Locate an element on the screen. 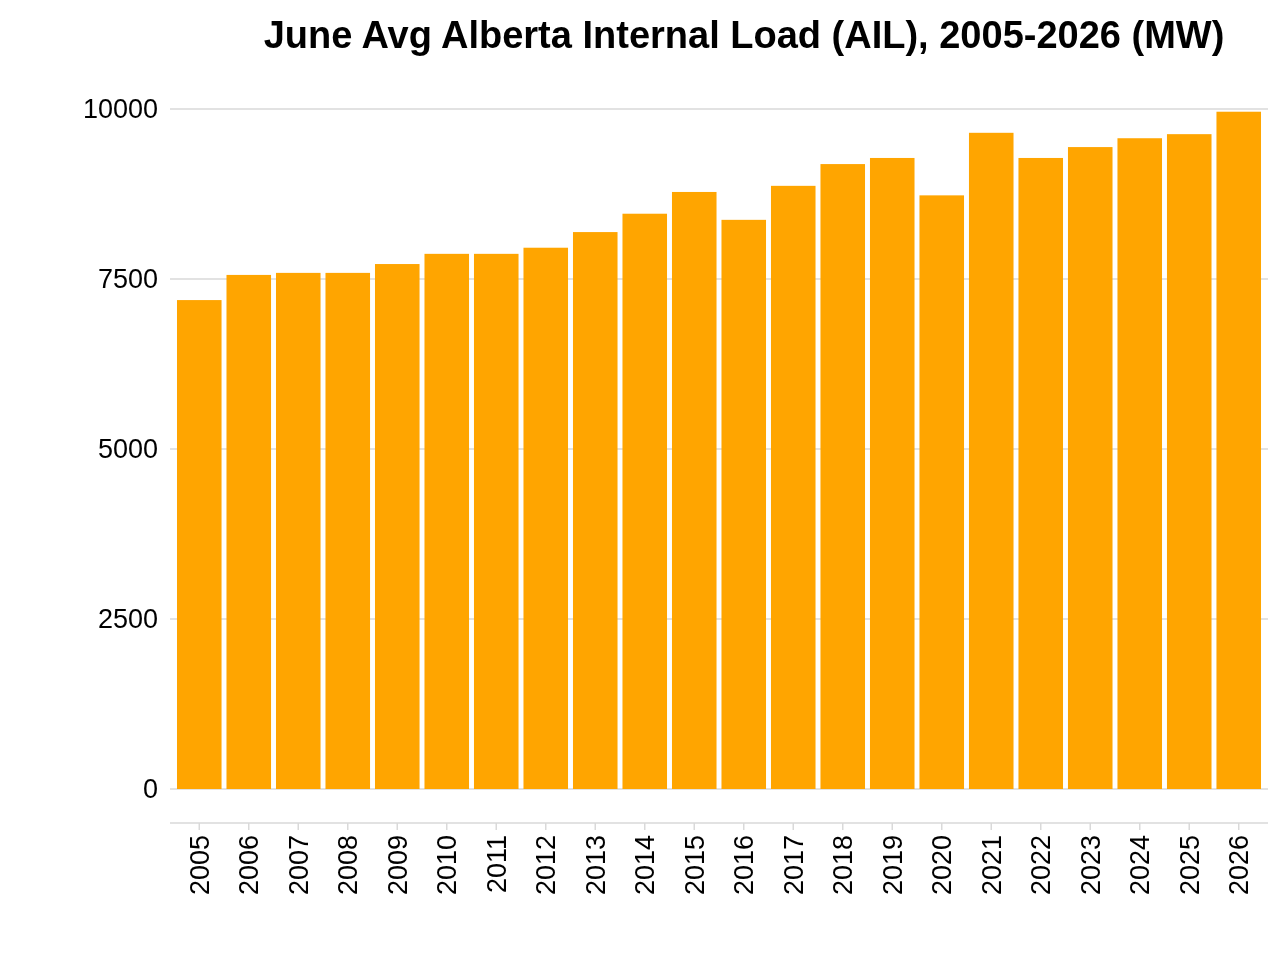 This screenshot has height=976, width=1286. chart-title: June Avg Alberta Internal Load (AIL), 2005-2026 (MW) is located at coordinates (744, 35).